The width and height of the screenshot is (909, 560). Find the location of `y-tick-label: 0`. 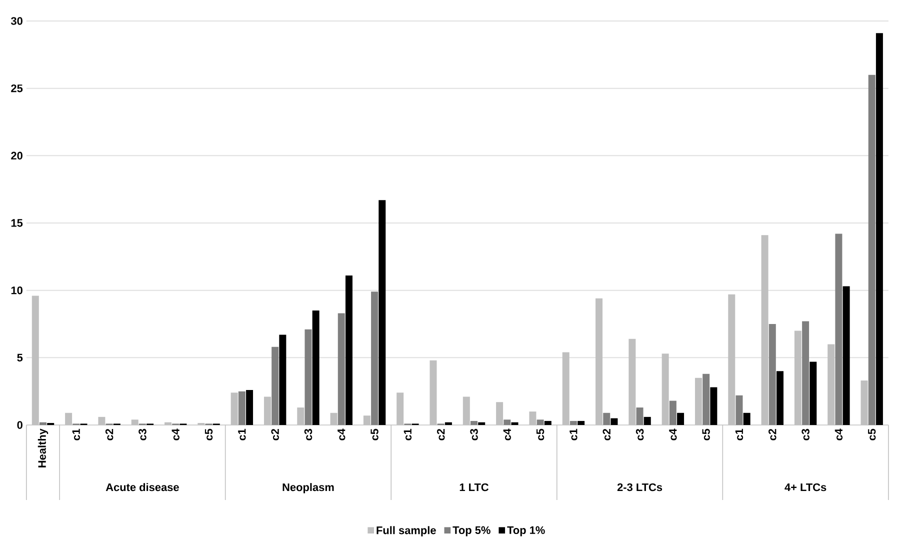

y-tick-label: 0 is located at coordinates (19, 425).